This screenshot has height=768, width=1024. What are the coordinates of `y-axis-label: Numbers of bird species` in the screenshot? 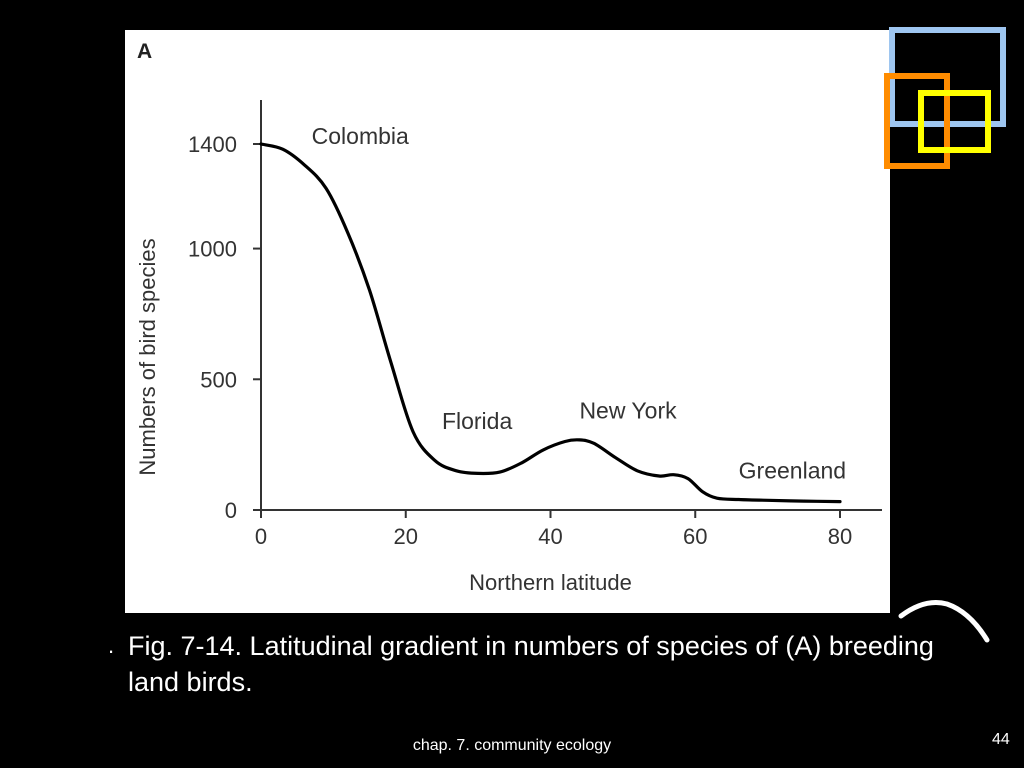 It's located at (147, 356).